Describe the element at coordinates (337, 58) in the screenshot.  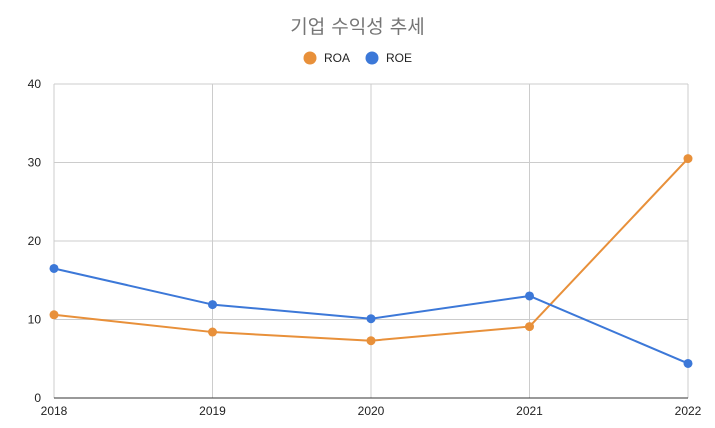
I see `legend-label-roa: ROA` at that location.